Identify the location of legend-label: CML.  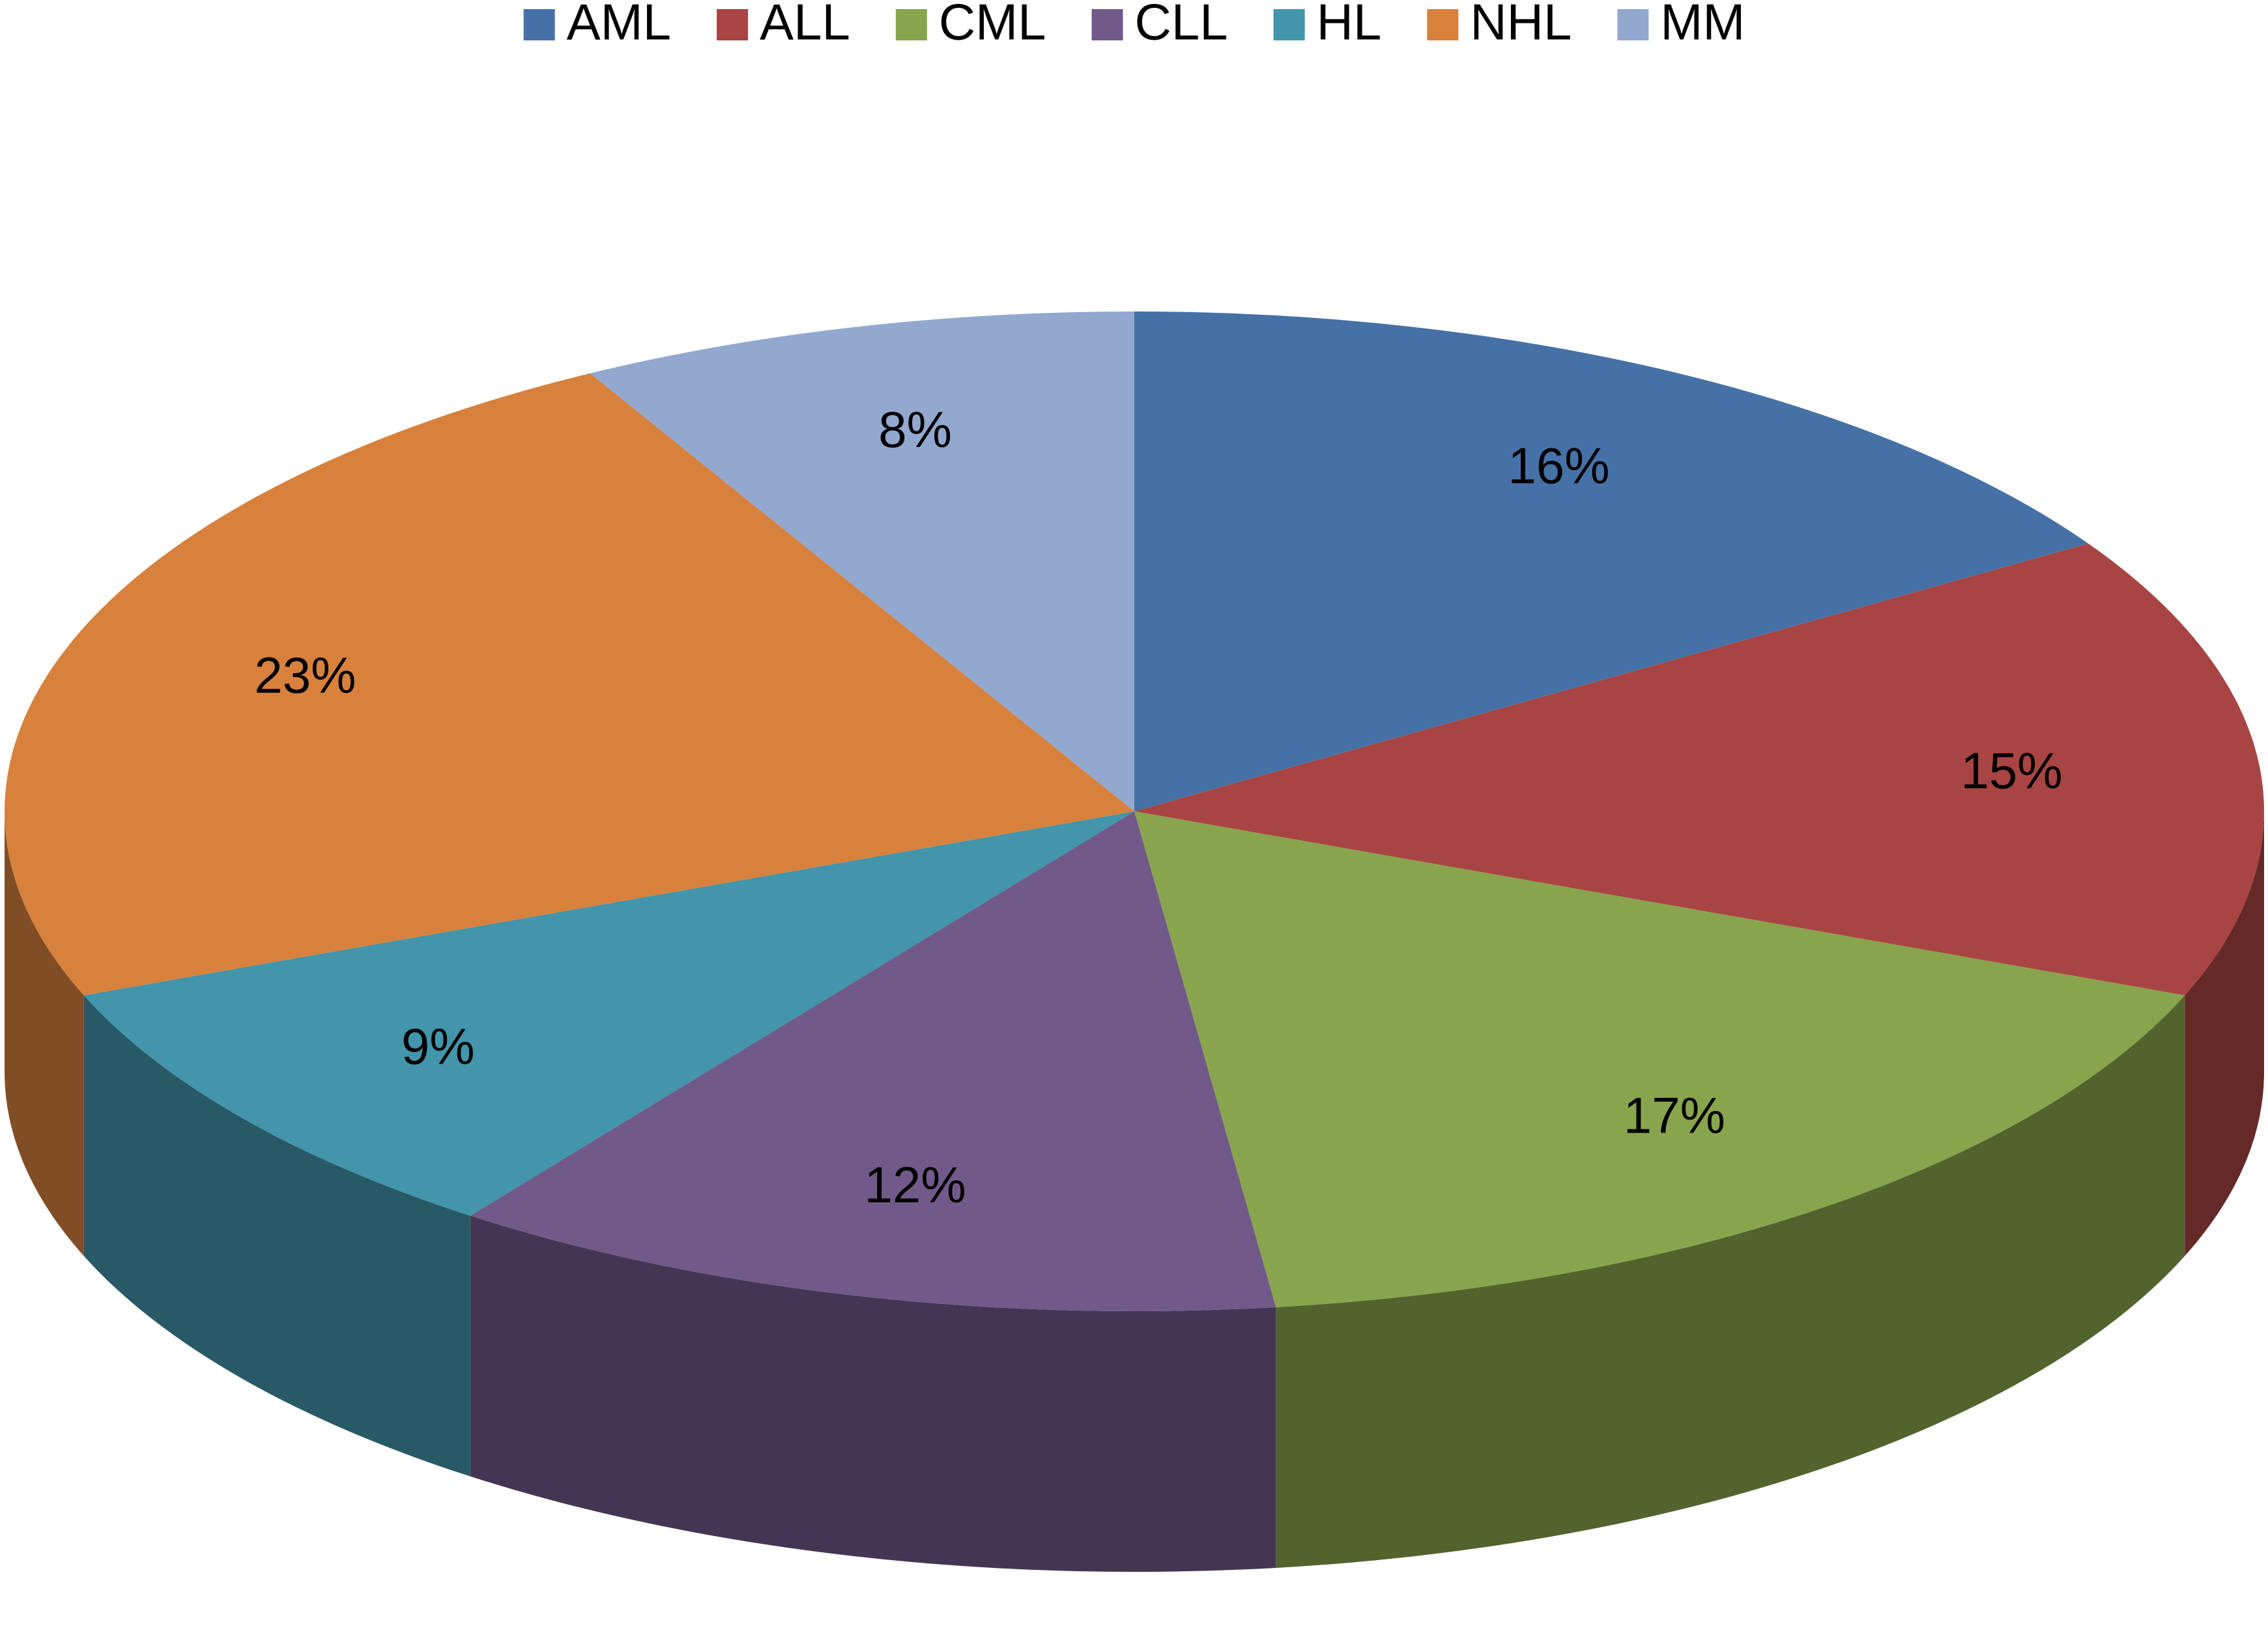
(992, 25).